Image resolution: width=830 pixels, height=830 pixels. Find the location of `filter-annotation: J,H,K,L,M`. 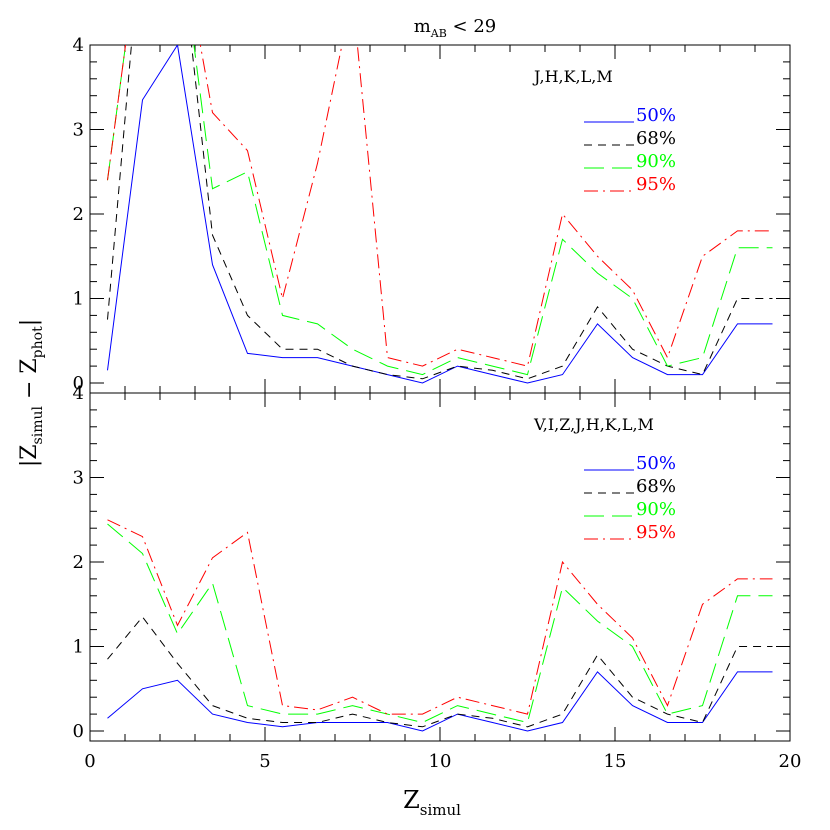

filter-annotation: J,H,K,L,M is located at coordinates (572, 76).